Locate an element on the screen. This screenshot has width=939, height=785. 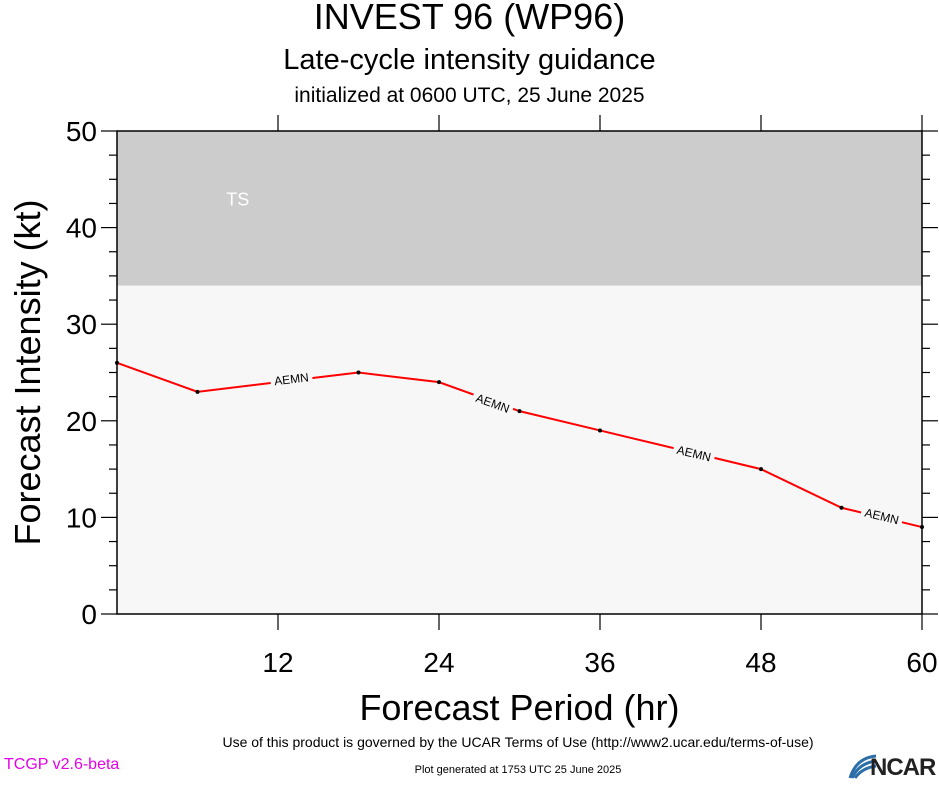
x-tick-label: 48 is located at coordinates (760, 662).